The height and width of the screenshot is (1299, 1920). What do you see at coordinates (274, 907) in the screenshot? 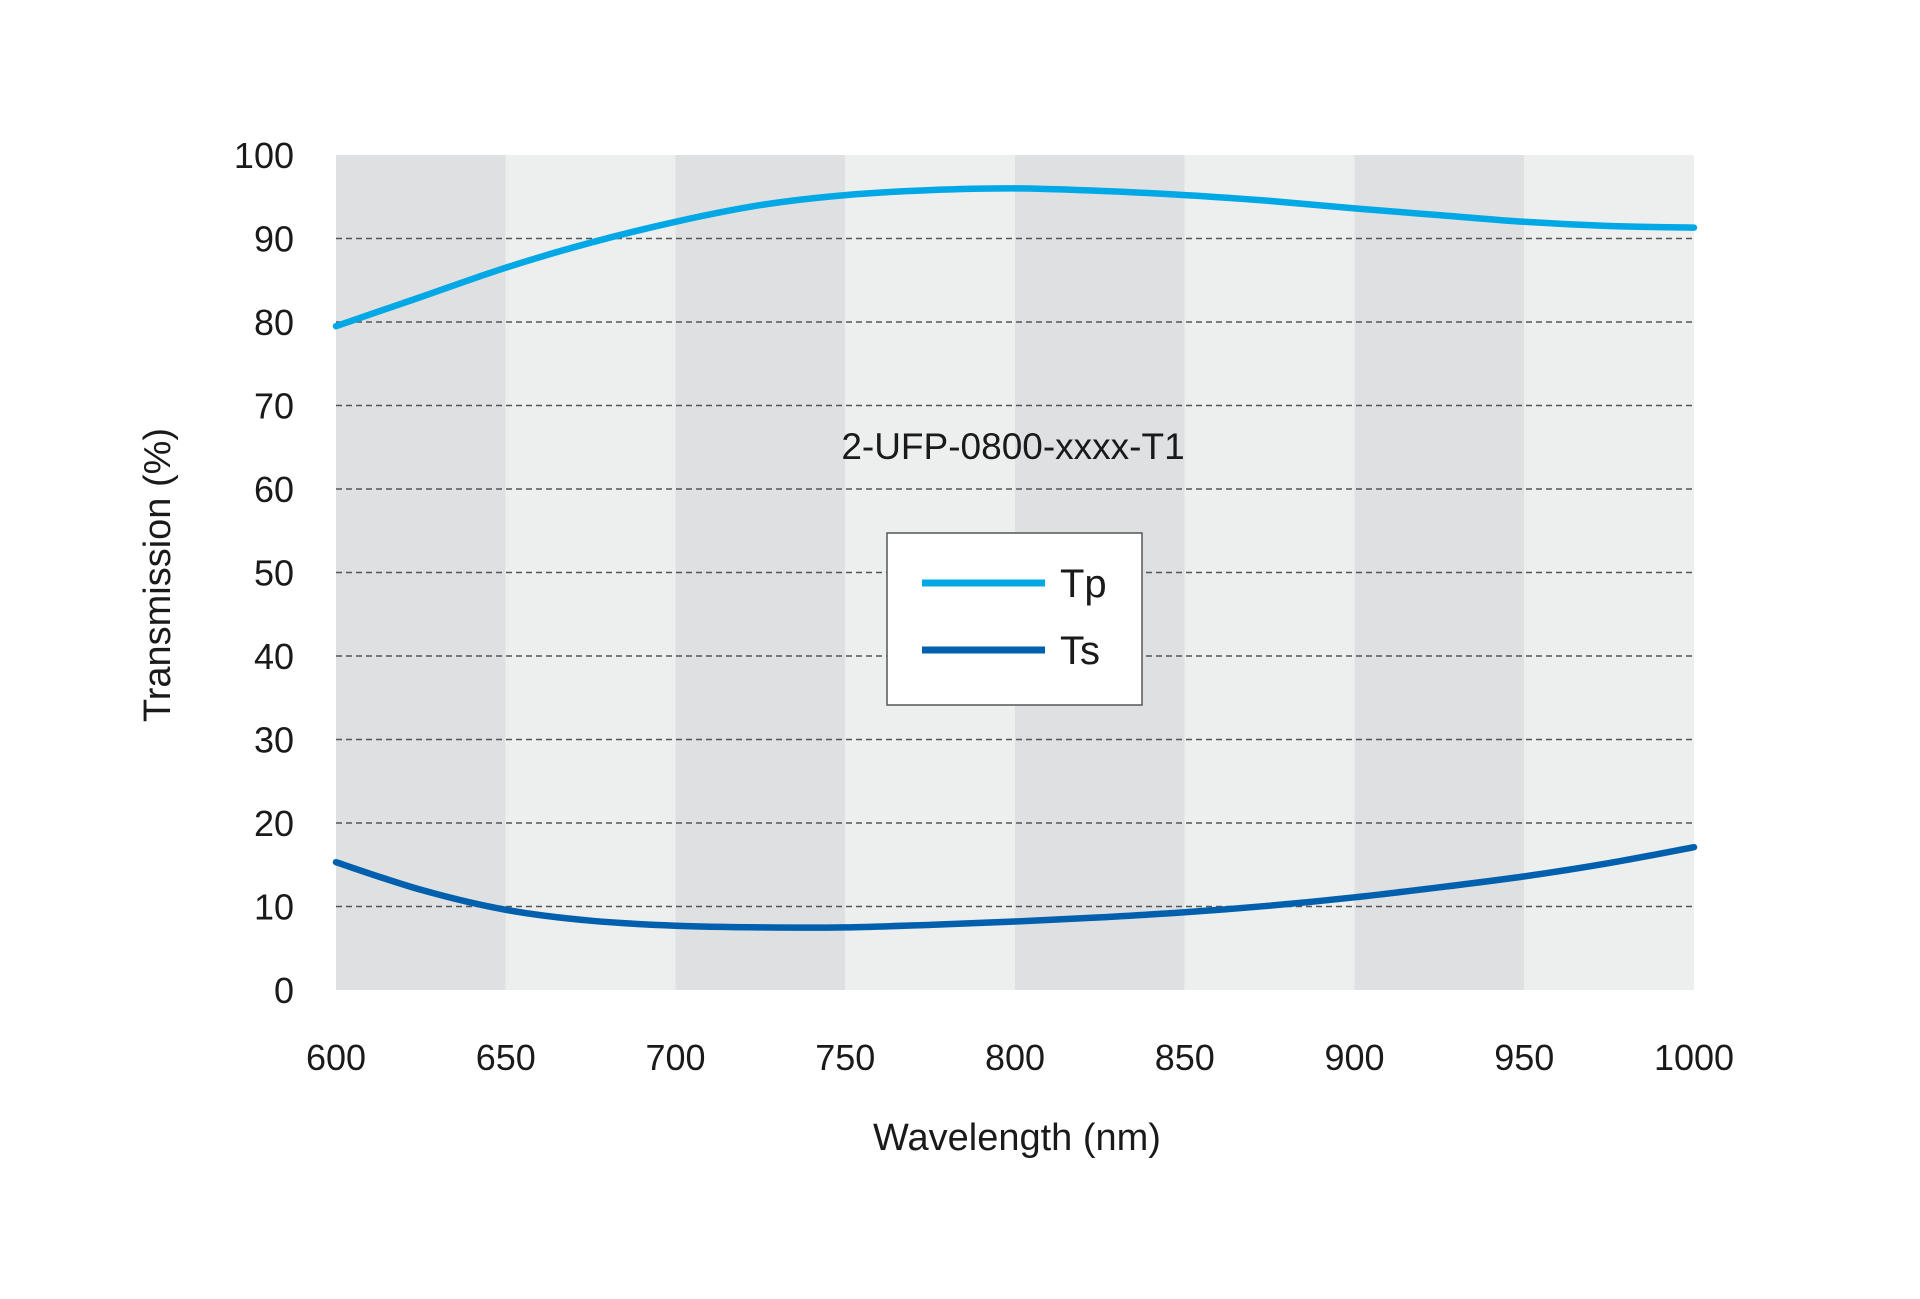
I see `y-tick-label: 10` at bounding box center [274, 907].